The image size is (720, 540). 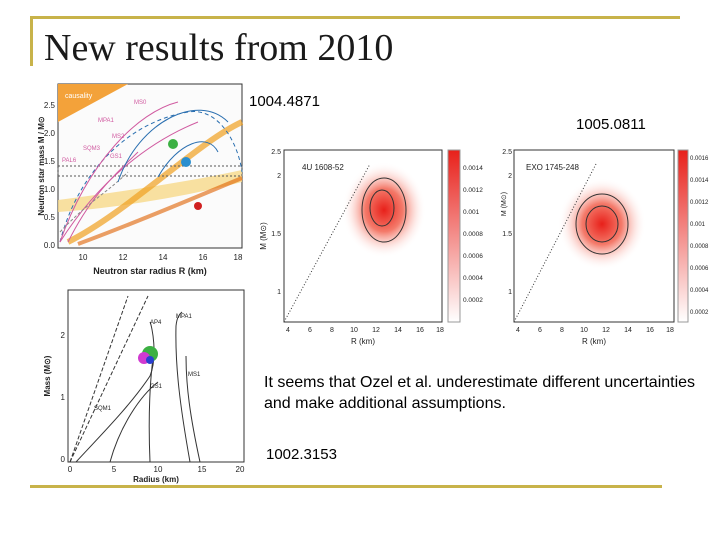 What do you see at coordinates (510, 292) in the screenshot?
I see `fig3-ytick-0: 1` at bounding box center [510, 292].